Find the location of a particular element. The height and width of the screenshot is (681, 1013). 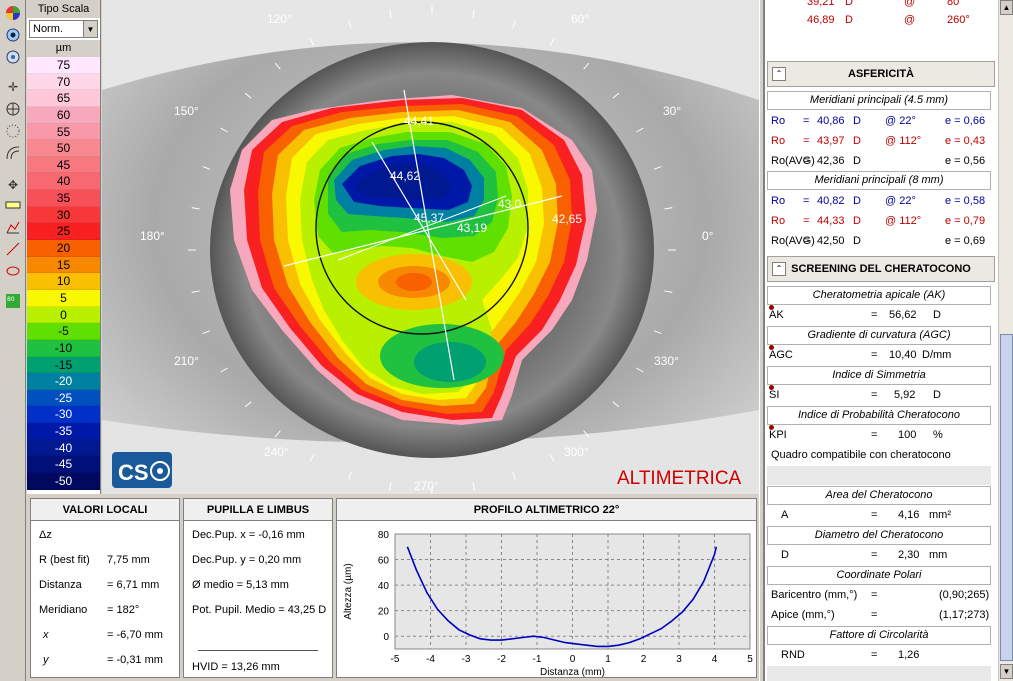

move-icon: ✥ is located at coordinates (13, 185).